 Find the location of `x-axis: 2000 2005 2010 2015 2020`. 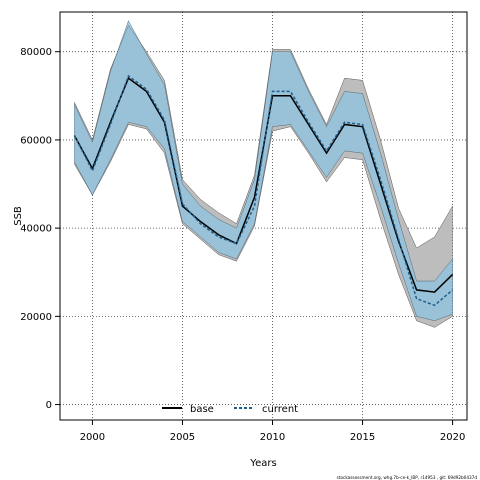

x-axis: 2000 2005 2010 2015 2020 is located at coordinates (272, 431).